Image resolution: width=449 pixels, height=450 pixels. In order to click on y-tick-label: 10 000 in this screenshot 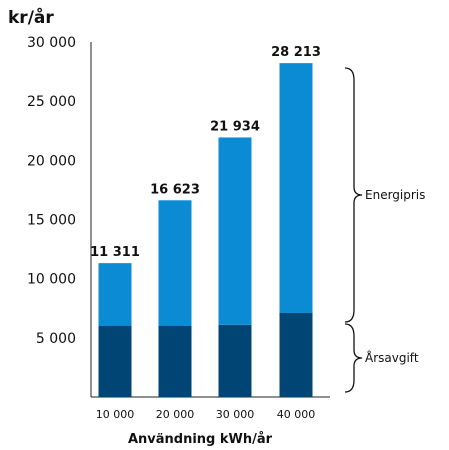, I will do `click(51, 280)`.